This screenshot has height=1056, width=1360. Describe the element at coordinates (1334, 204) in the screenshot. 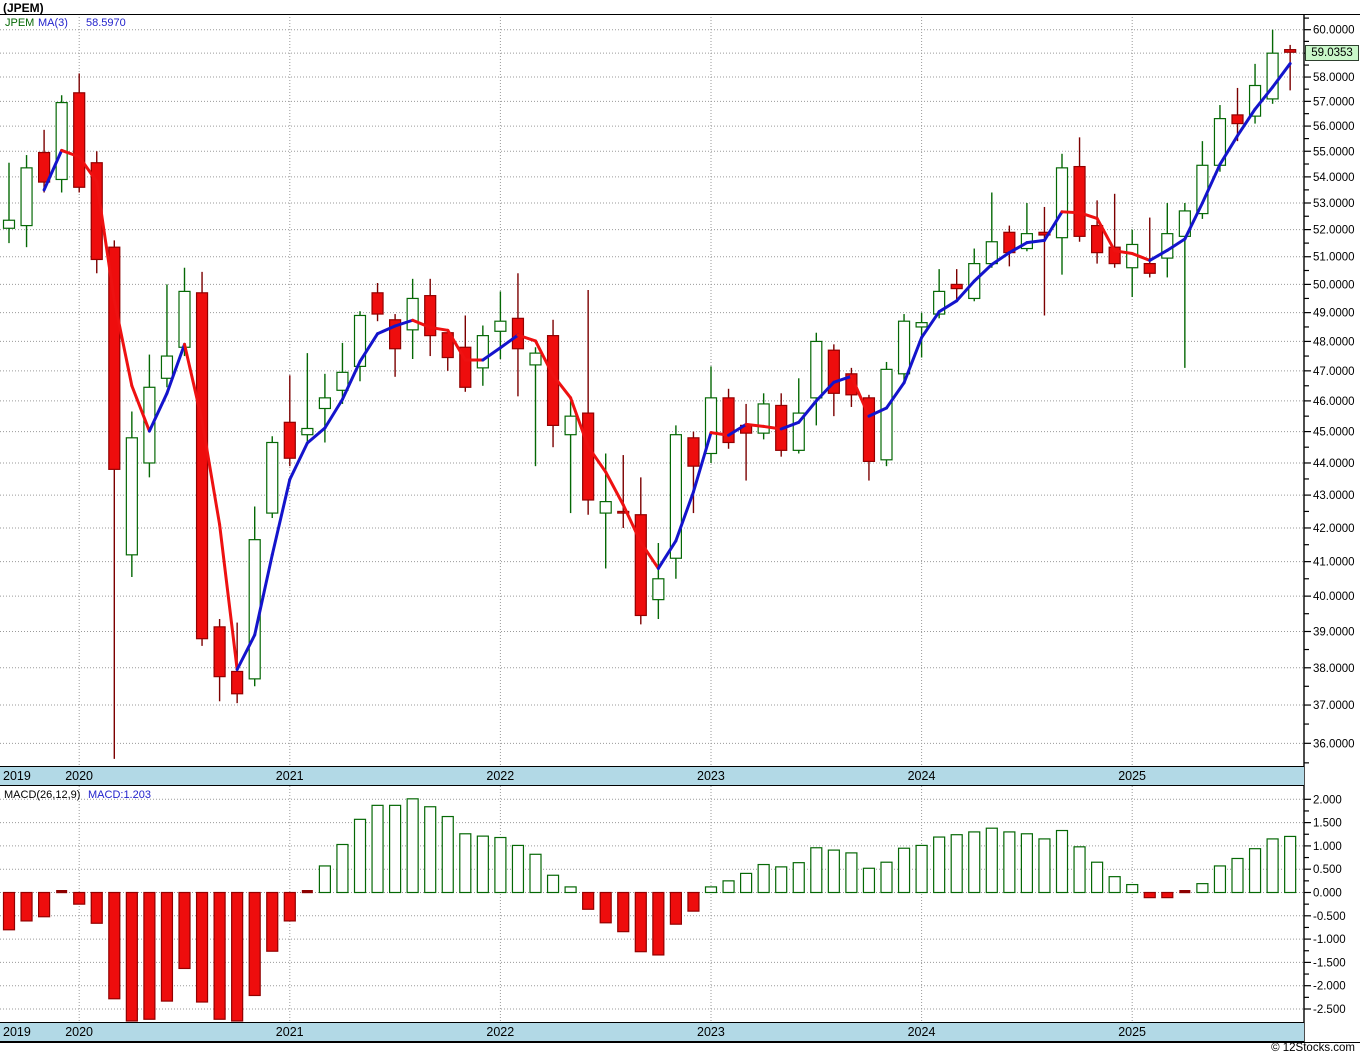

I see `price-axis-label: 53.0000` at that location.